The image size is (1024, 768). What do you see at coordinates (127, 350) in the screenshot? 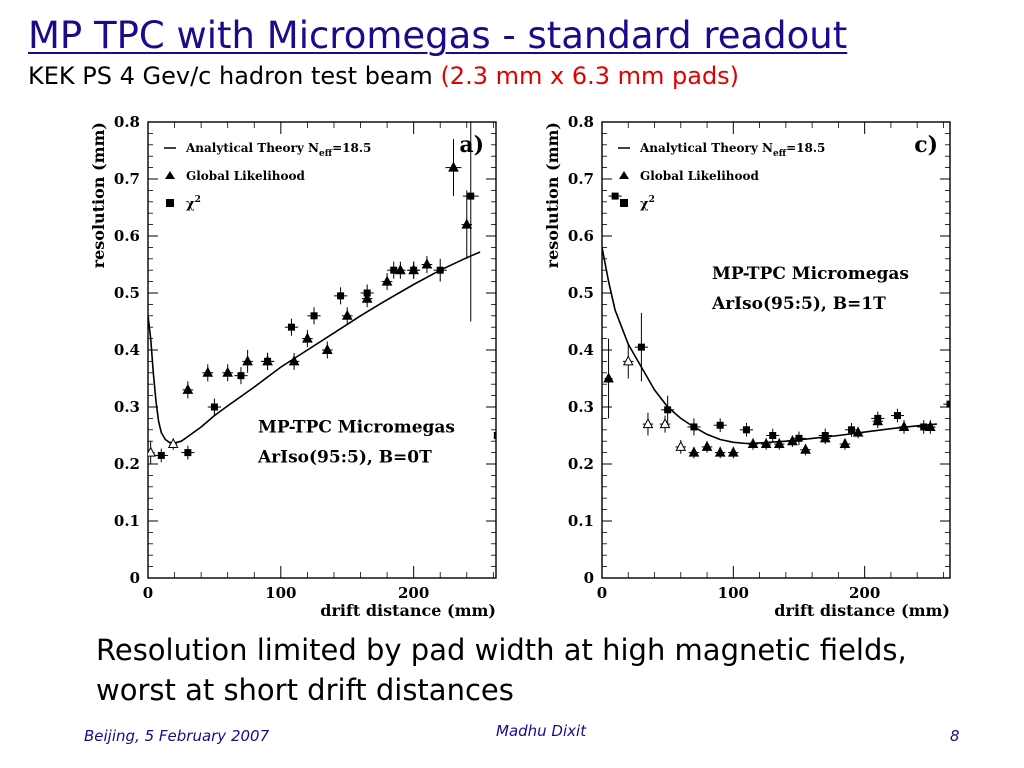
I see `y-tick-label: 0.4` at bounding box center [127, 350].